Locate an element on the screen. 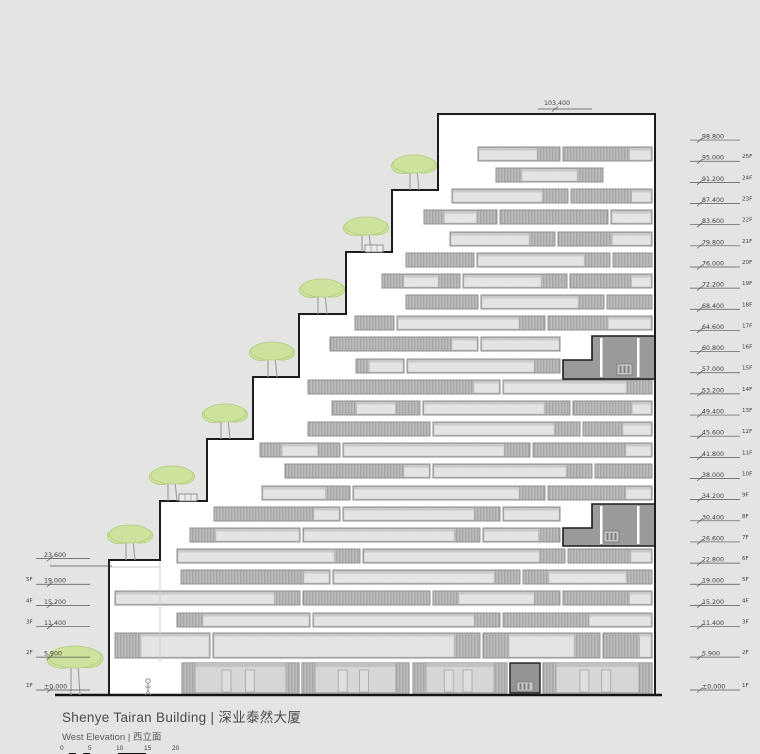 The height and width of the screenshot is (754, 760). level-marker-left: 23.600 is located at coordinates (63, 557).